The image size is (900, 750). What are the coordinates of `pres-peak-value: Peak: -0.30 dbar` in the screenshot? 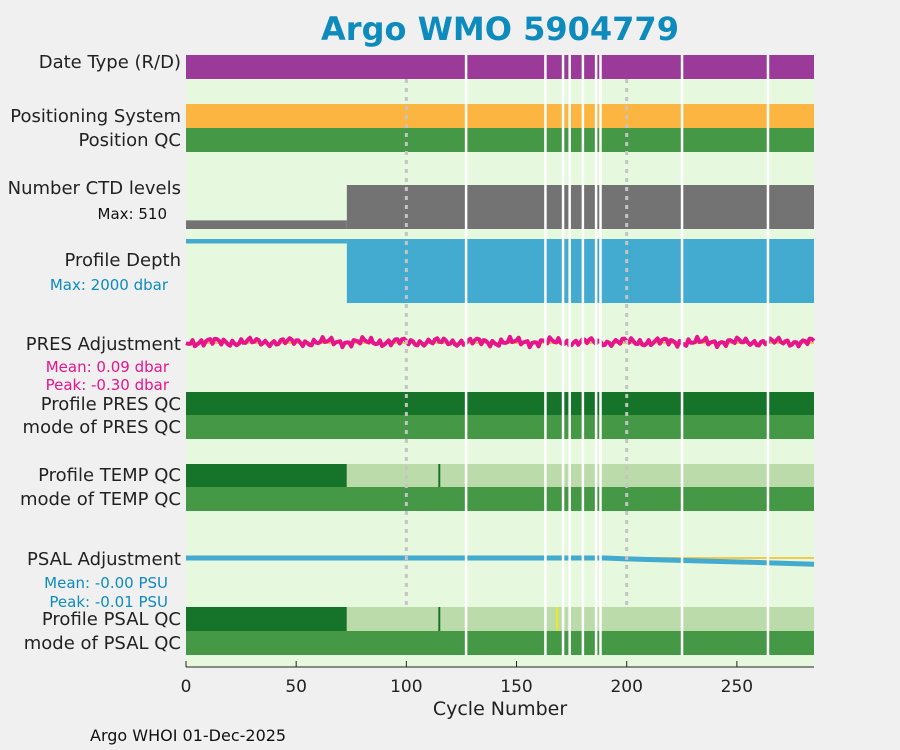 It's located at (107, 385).